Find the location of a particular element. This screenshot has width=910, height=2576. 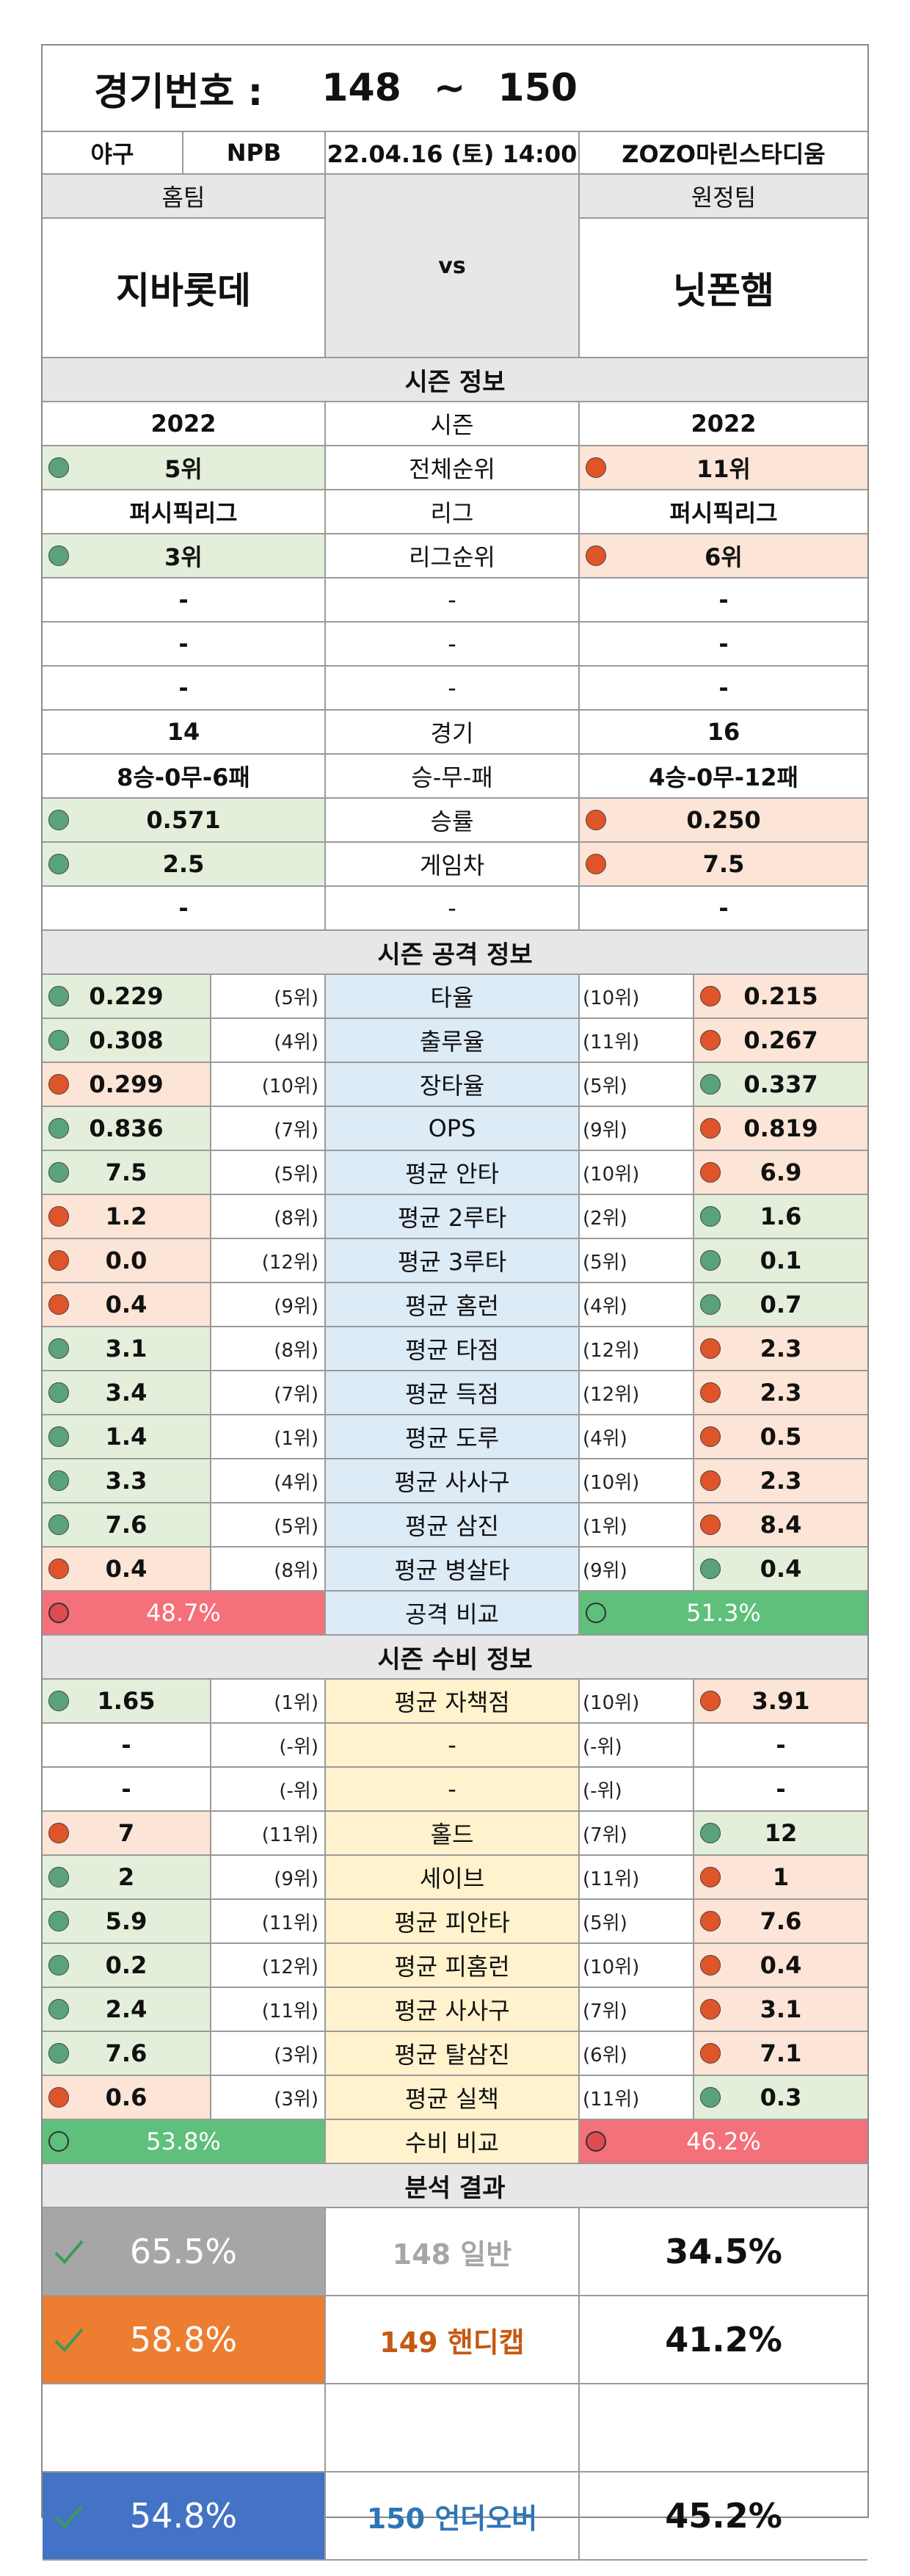

away-label-bg: 원정팀 is located at coordinates (723, 197).